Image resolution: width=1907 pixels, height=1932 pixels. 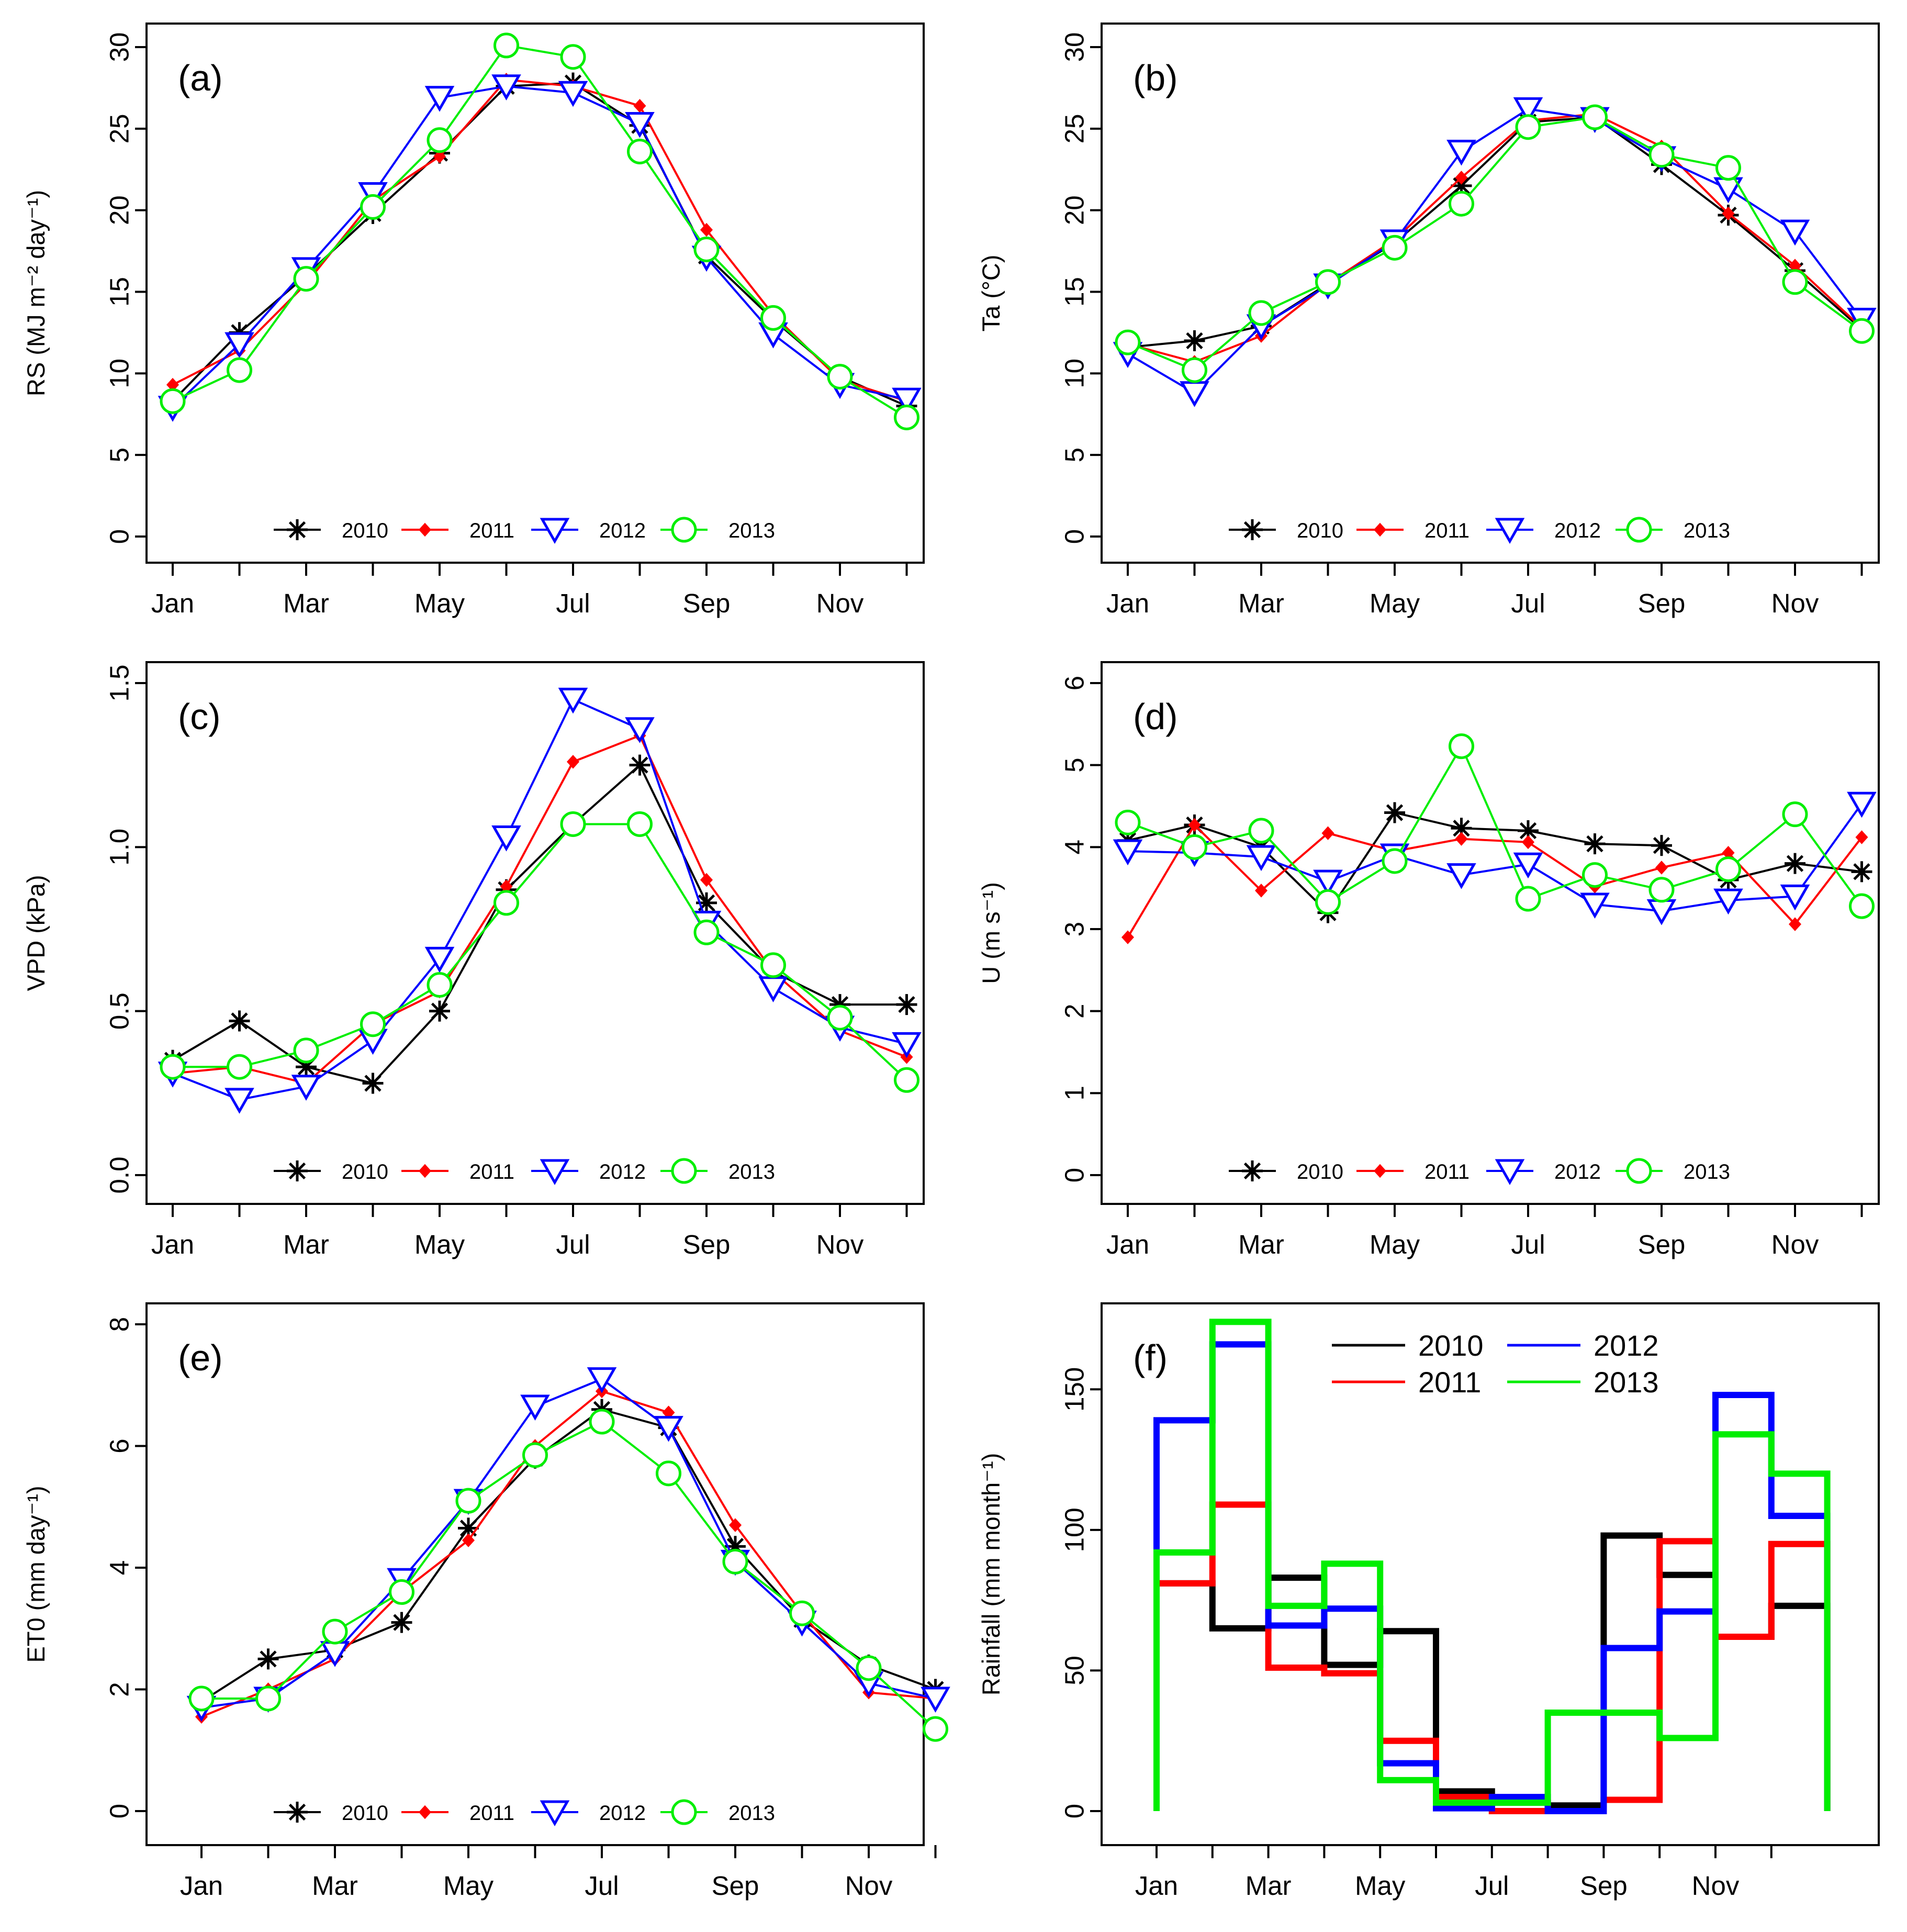 What do you see at coordinates (200, 78) in the screenshot?
I see `panel-label: (a)` at bounding box center [200, 78].